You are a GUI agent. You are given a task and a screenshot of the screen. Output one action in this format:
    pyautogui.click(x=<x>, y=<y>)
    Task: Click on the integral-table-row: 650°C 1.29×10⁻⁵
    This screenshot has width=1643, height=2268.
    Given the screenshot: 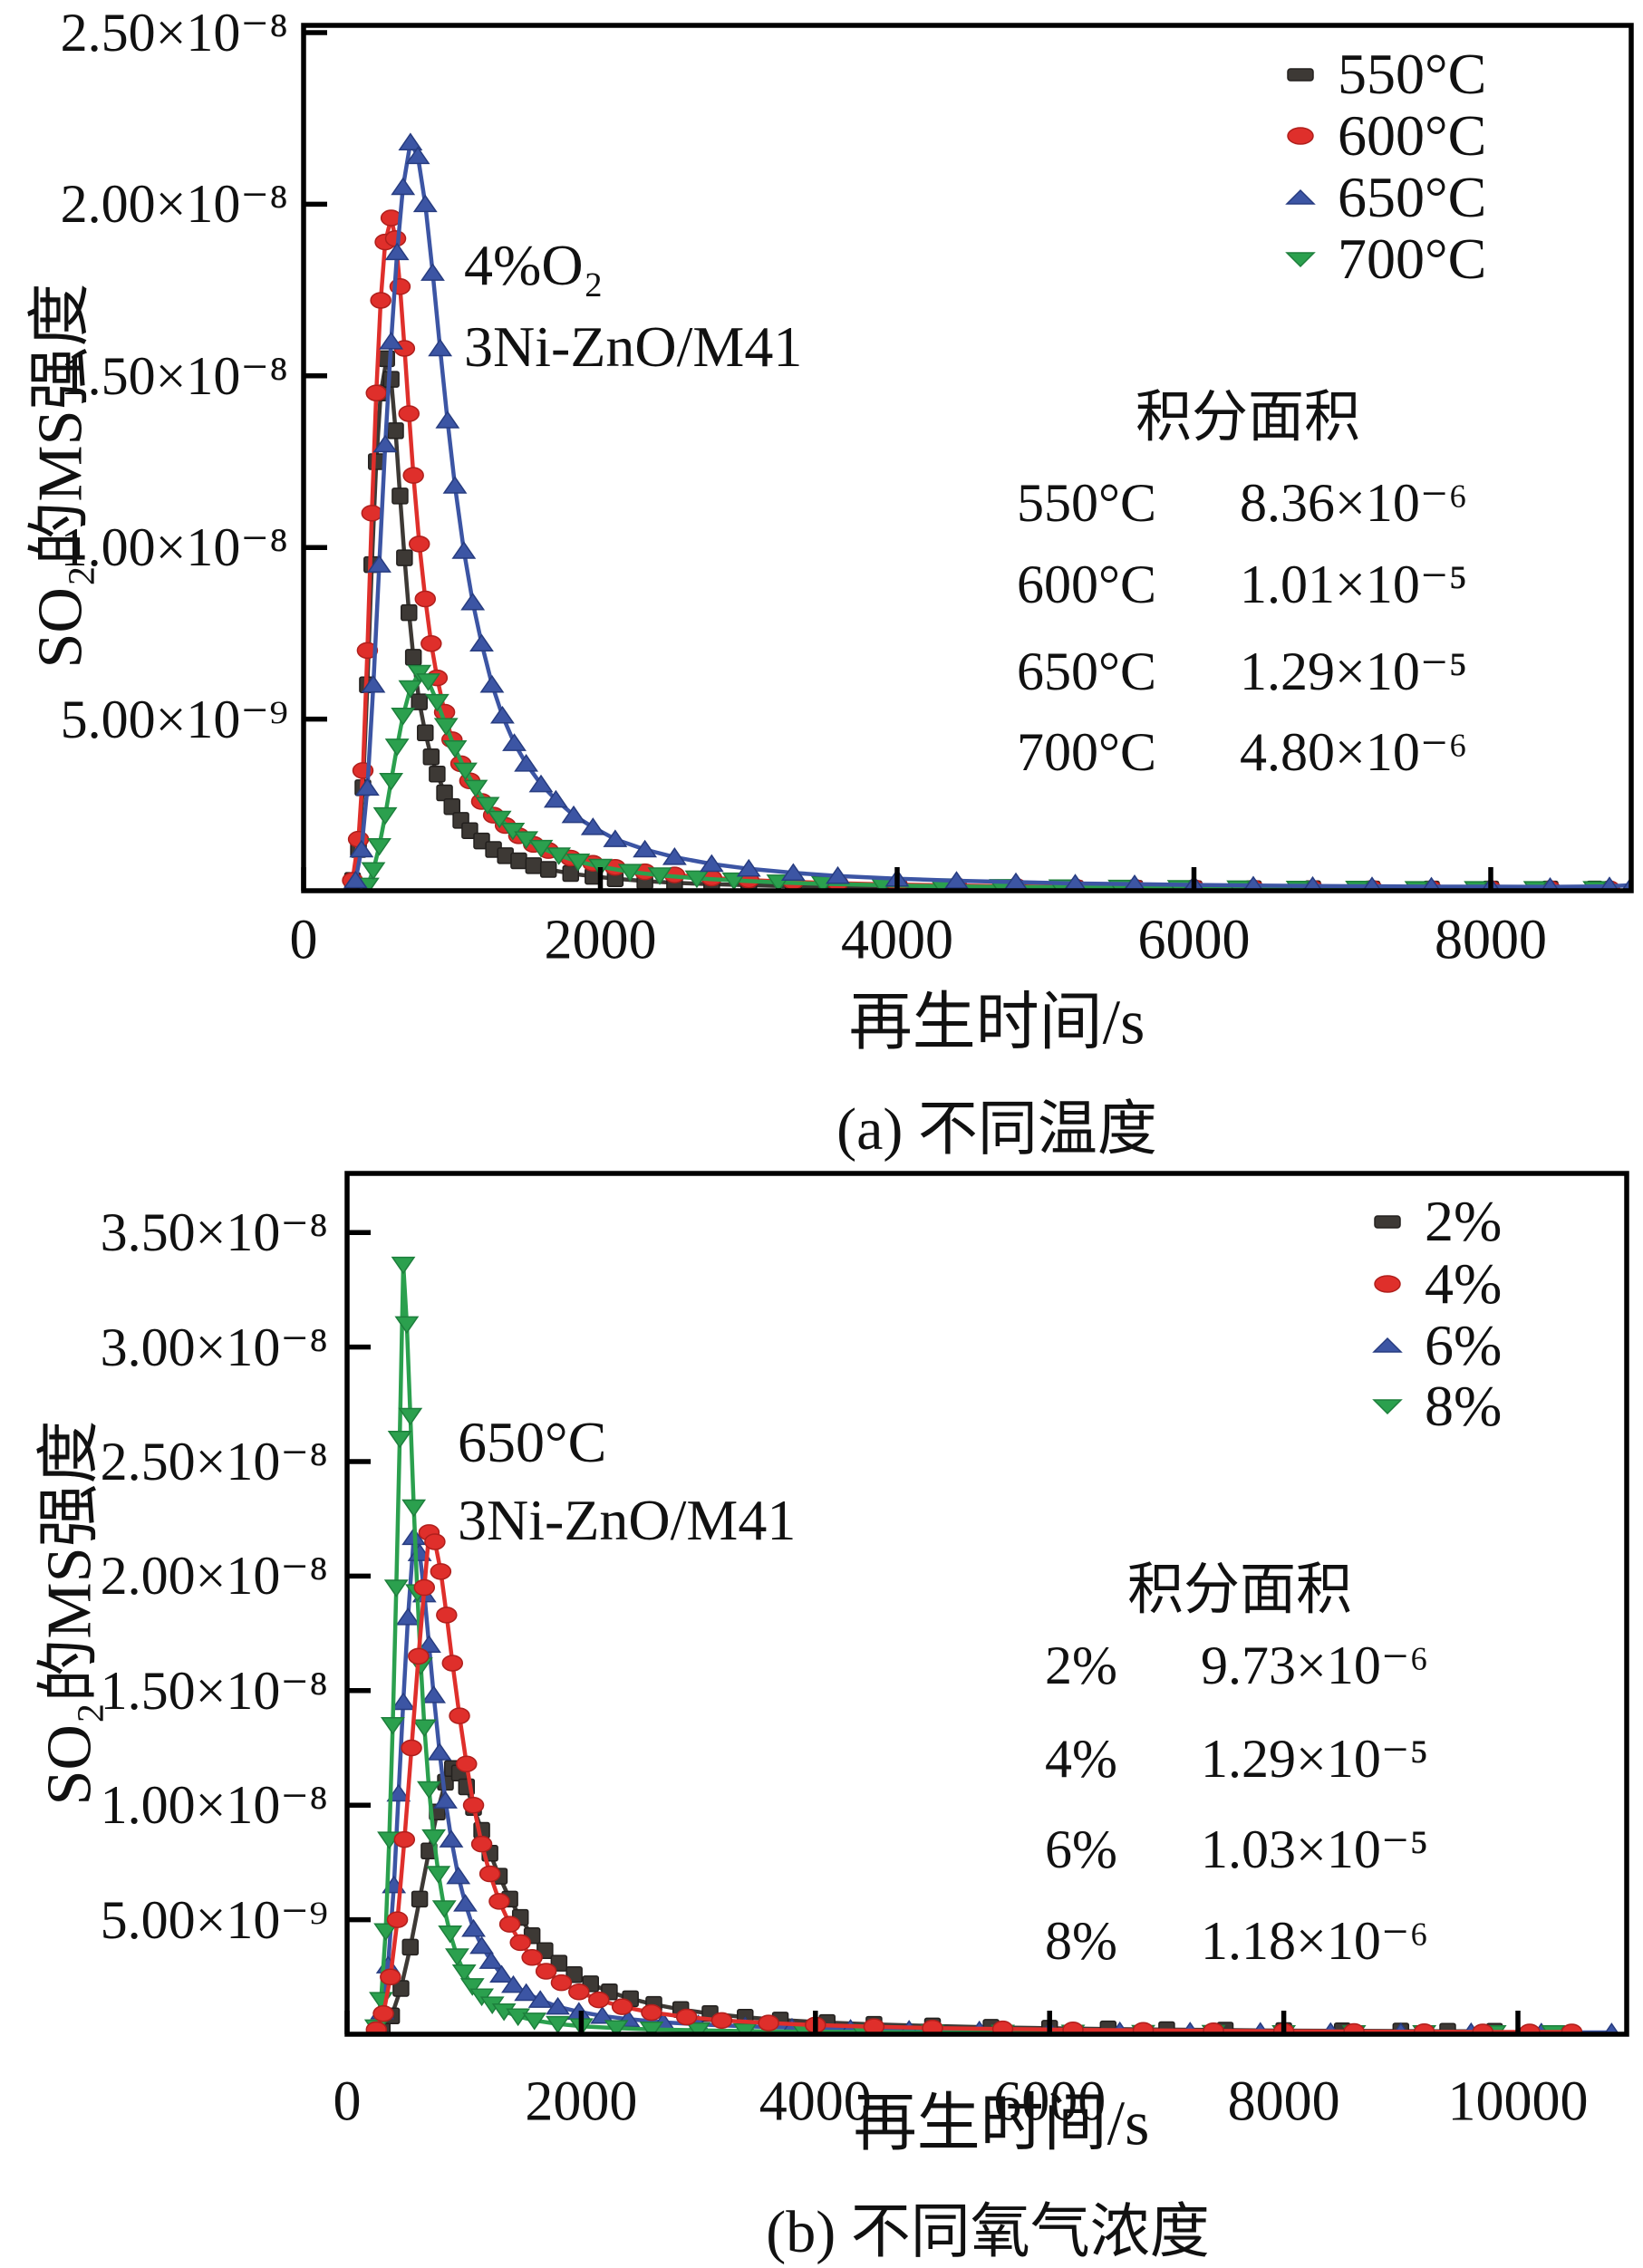 What is the action you would take?
    pyautogui.click(x=1242, y=671)
    